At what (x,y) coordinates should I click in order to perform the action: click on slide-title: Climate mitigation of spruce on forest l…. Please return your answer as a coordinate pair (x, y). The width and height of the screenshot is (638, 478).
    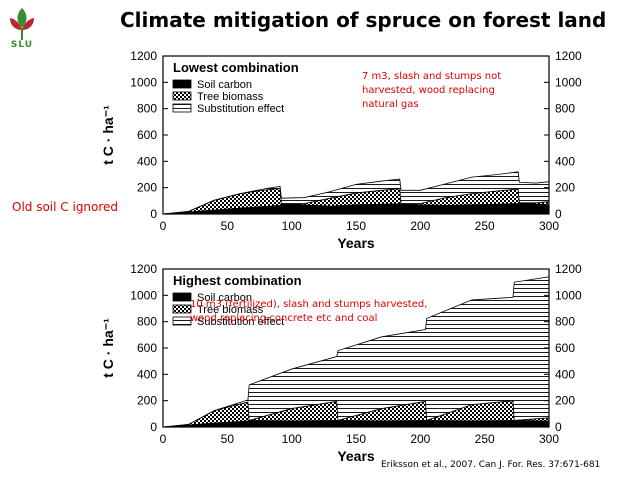
    Looking at the image, I should click on (363, 20).